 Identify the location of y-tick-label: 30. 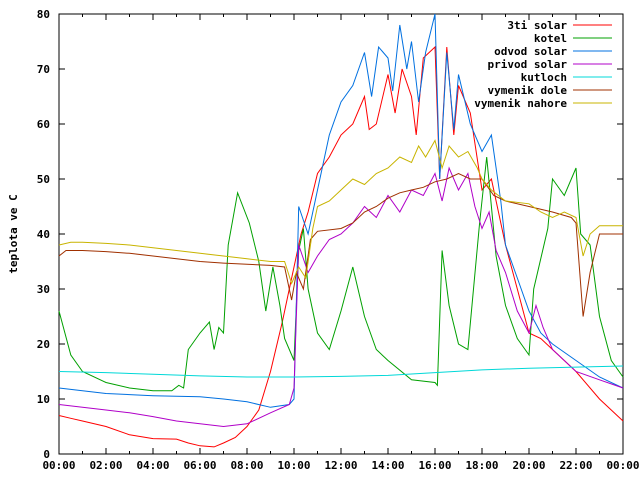
(43, 289).